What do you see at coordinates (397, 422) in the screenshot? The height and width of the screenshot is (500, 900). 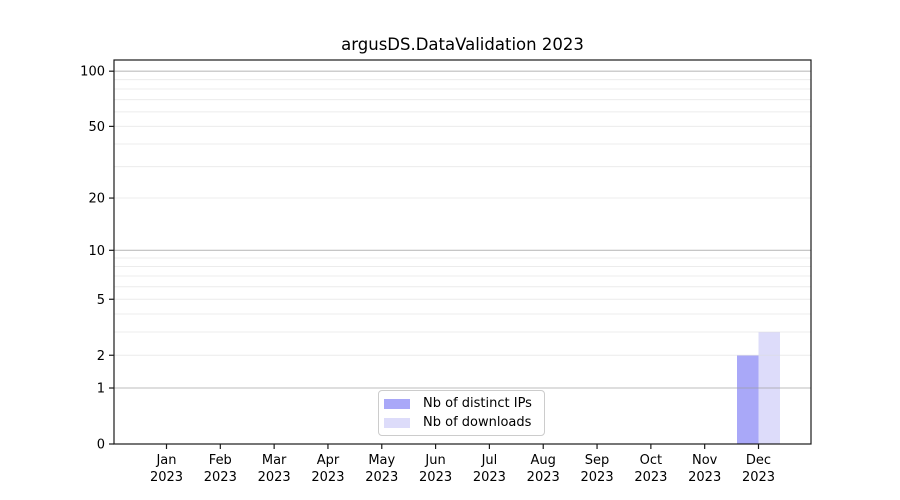 I see `legend-swatch-downloads` at bounding box center [397, 422].